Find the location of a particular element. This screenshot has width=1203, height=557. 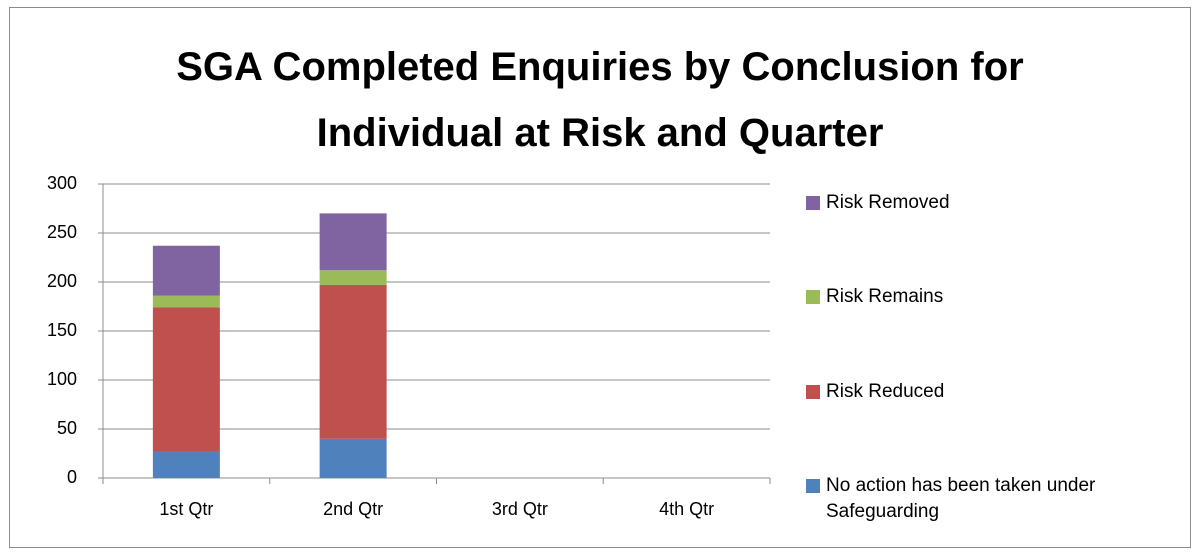

y-tick-label: 300 is located at coordinates (62, 183).